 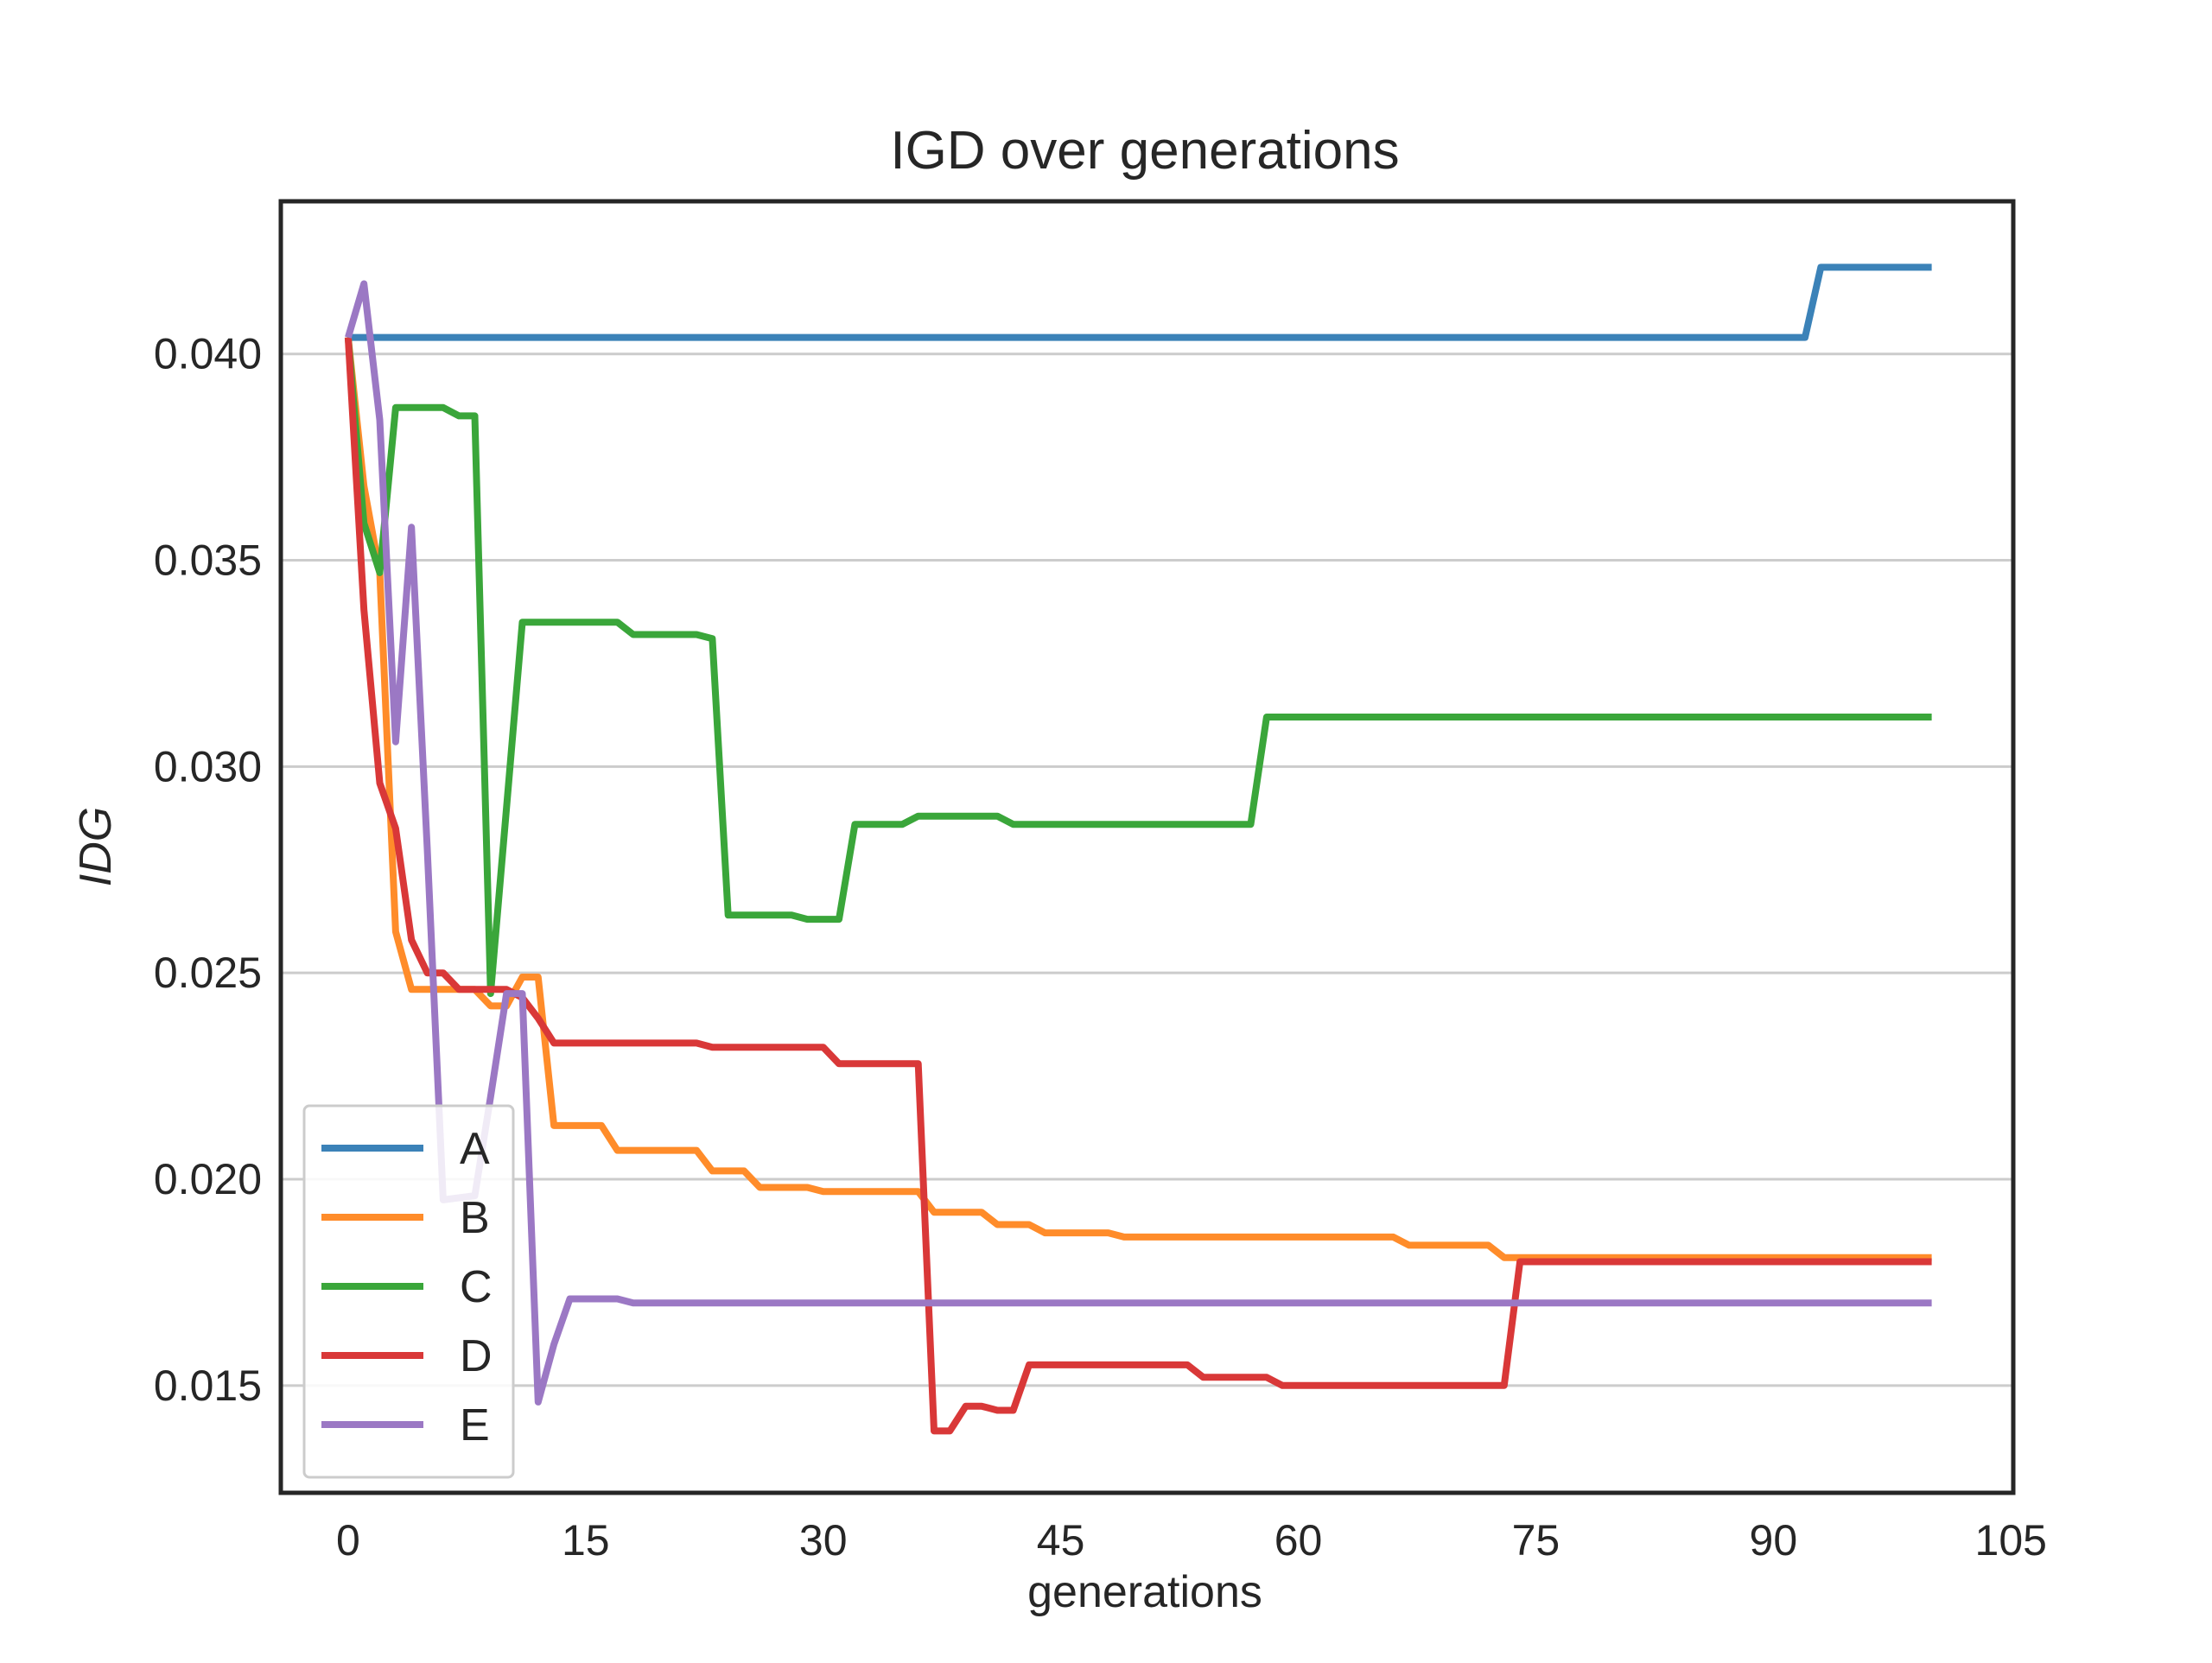 I want to click on y-tick-label: 0.025, so click(x=208, y=973).